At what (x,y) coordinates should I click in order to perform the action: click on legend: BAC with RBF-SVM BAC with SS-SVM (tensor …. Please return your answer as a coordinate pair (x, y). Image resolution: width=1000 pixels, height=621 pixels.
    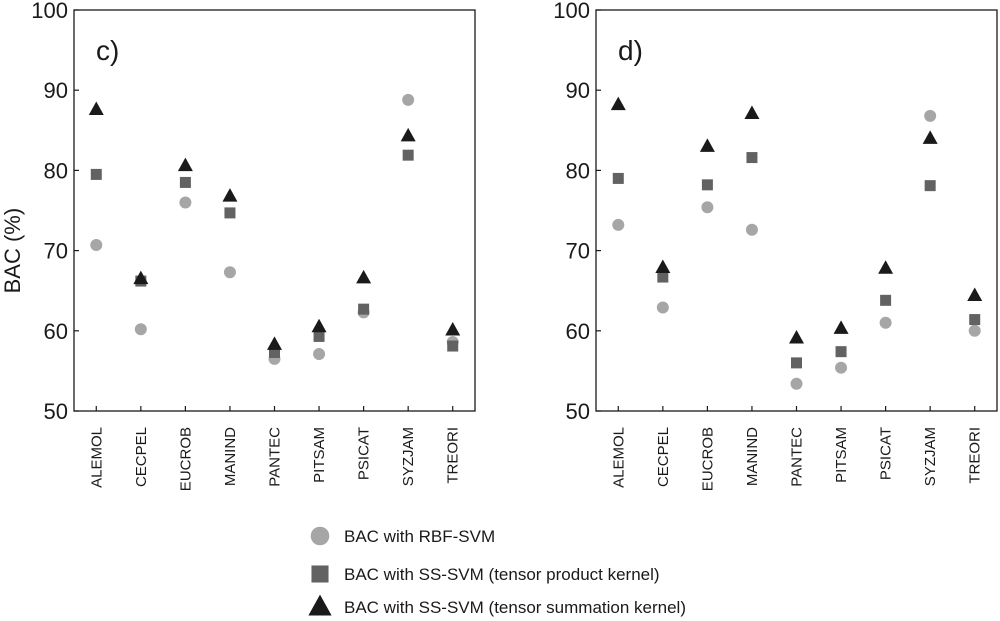
    Looking at the image, I should click on (497, 571).